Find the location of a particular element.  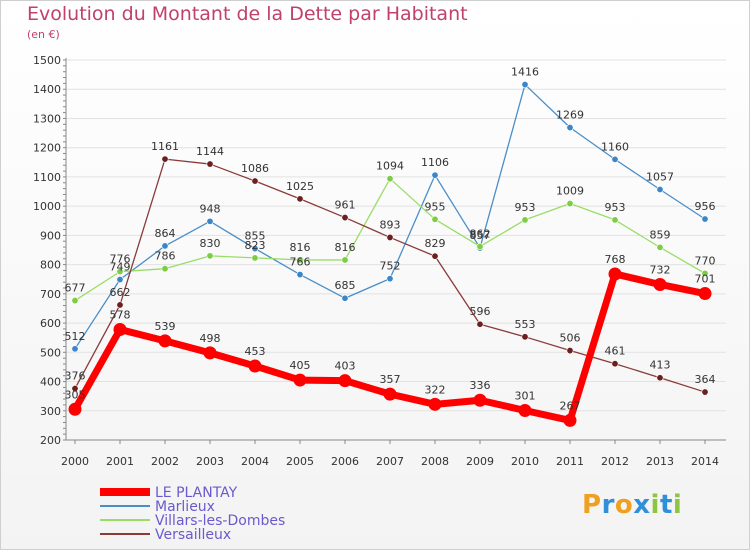

data-label-villars-les-dombes: 953 is located at coordinates (525, 207).